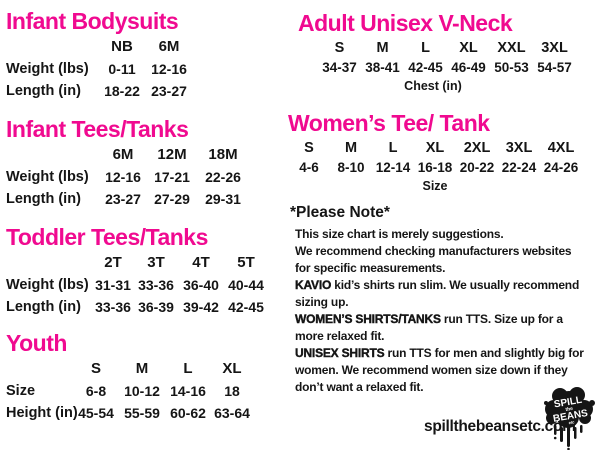  I want to click on note-lead: UNISEX SHIRTS, so click(340, 353).